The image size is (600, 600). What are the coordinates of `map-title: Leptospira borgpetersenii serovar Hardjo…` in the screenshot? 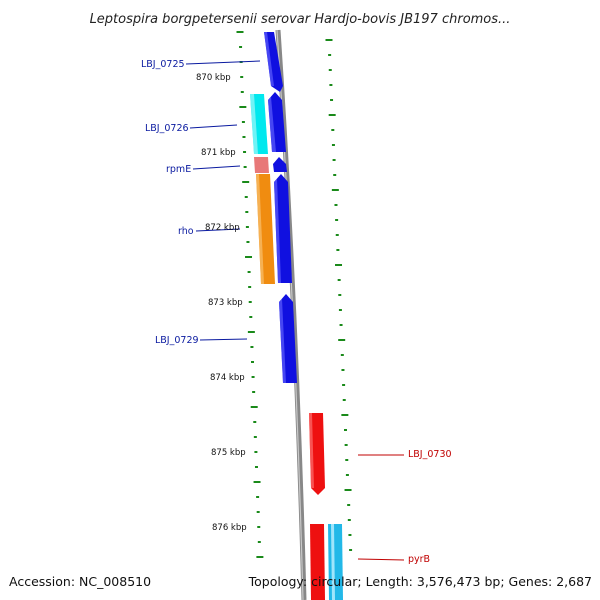 It's located at (300, 19).